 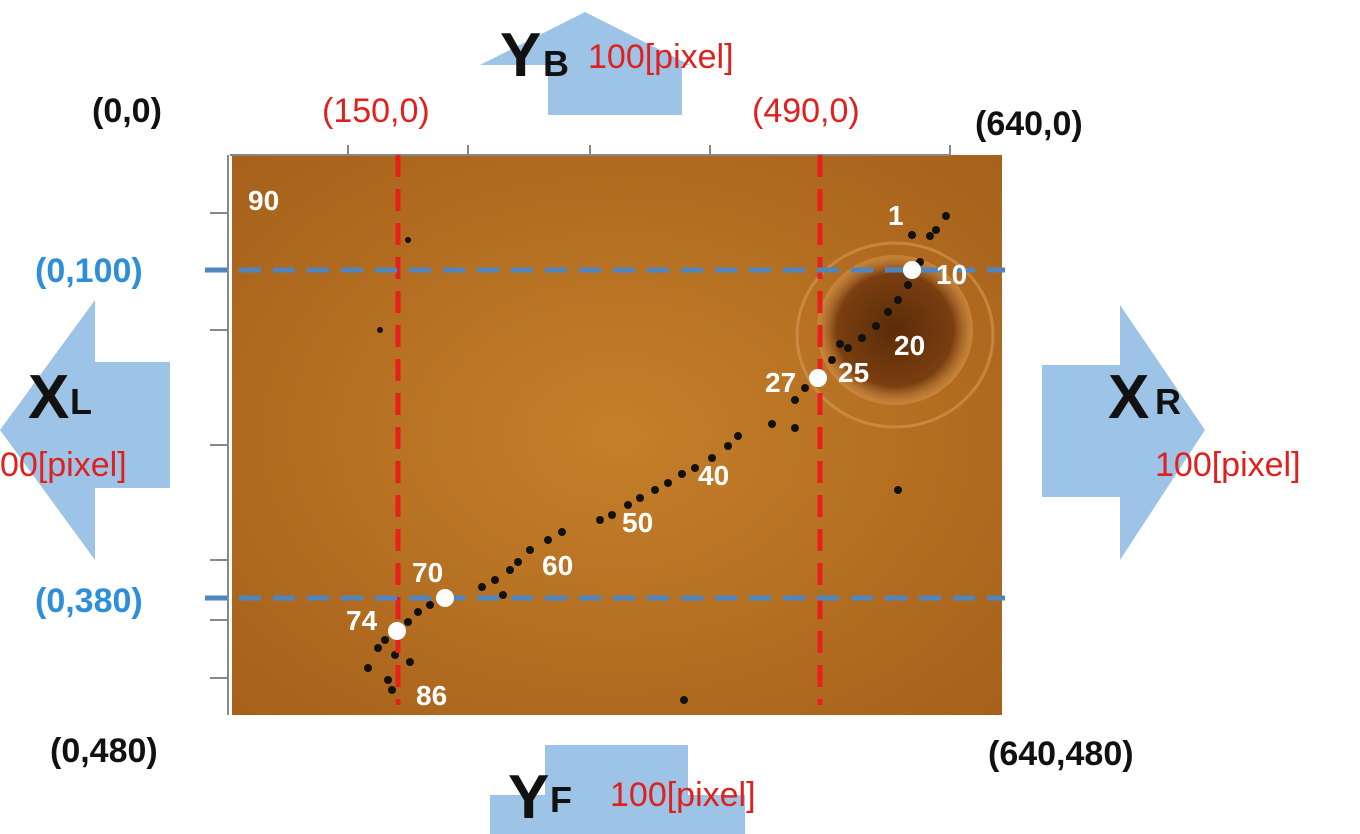 What do you see at coordinates (104, 751) in the screenshot?
I see `corner-label: (0,480)` at bounding box center [104, 751].